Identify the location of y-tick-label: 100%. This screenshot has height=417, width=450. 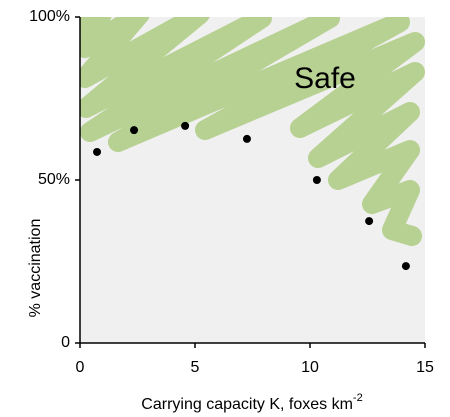
(49, 16).